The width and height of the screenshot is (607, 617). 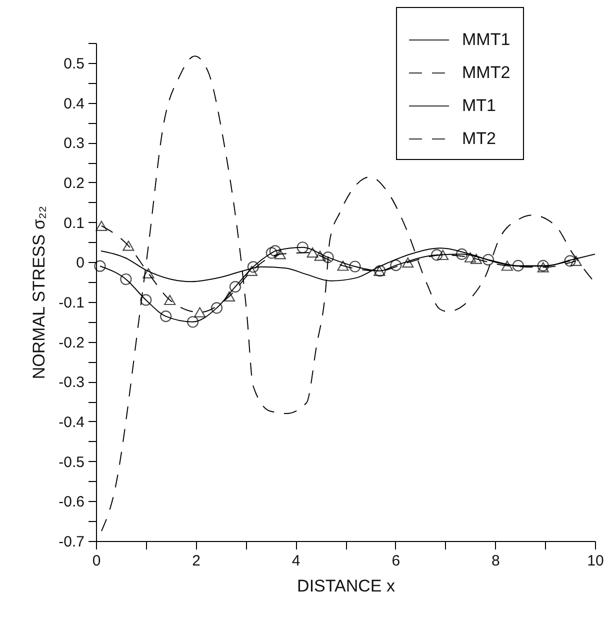 What do you see at coordinates (71, 303) in the screenshot?
I see `y-tick-label: -0.1` at bounding box center [71, 303].